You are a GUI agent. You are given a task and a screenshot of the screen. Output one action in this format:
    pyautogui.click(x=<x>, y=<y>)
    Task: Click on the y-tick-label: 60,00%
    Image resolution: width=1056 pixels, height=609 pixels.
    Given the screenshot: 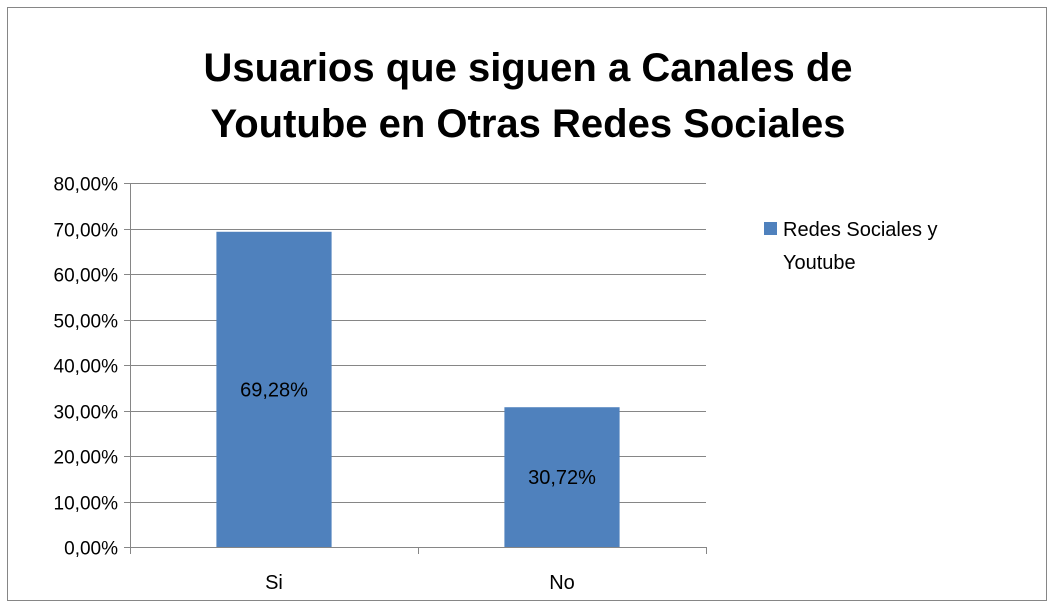 What is the action you would take?
    pyautogui.click(x=86, y=276)
    